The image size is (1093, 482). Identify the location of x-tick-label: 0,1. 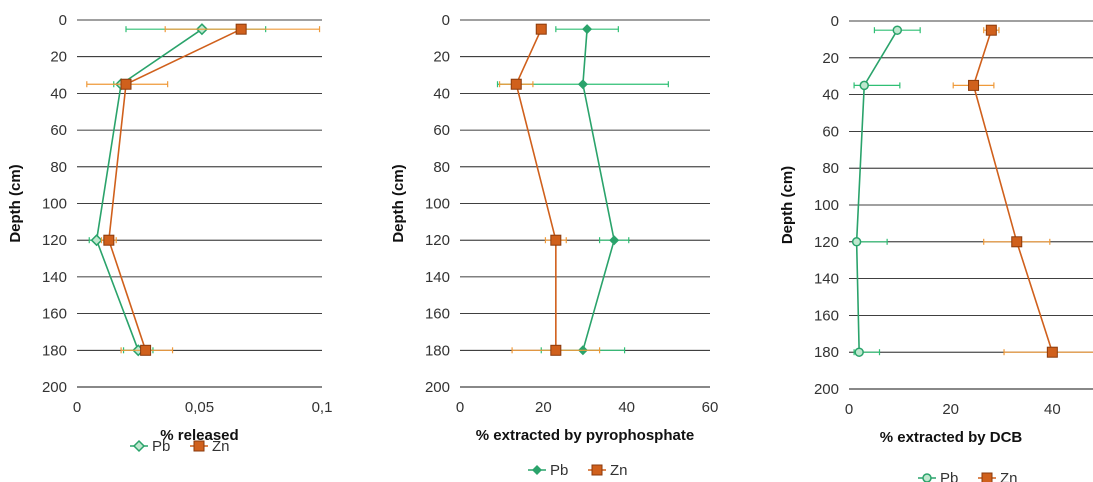
(322, 407).